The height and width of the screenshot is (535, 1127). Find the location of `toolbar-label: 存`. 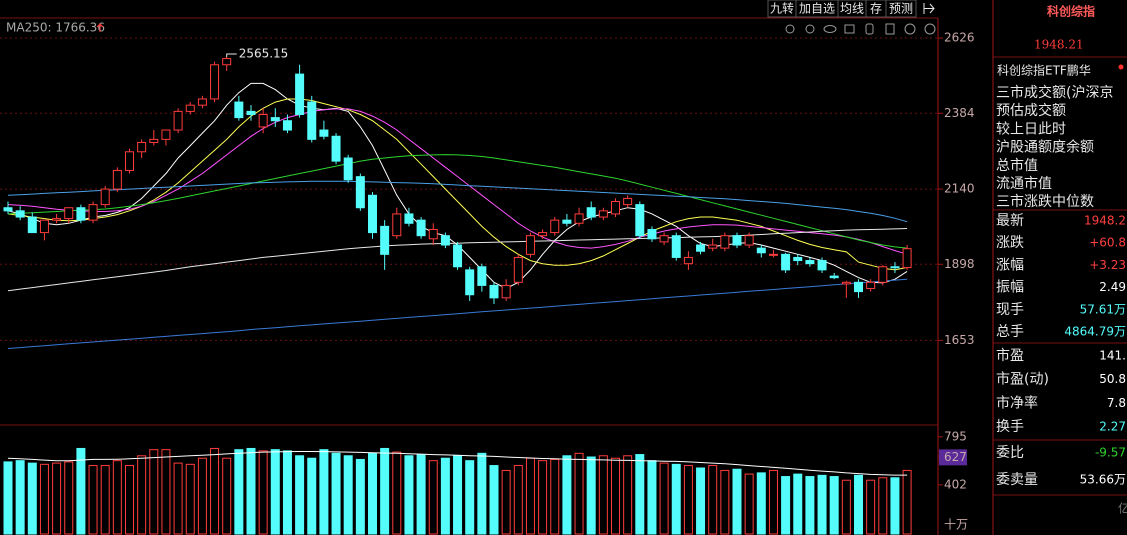

toolbar-label: 存 is located at coordinates (876, 9).